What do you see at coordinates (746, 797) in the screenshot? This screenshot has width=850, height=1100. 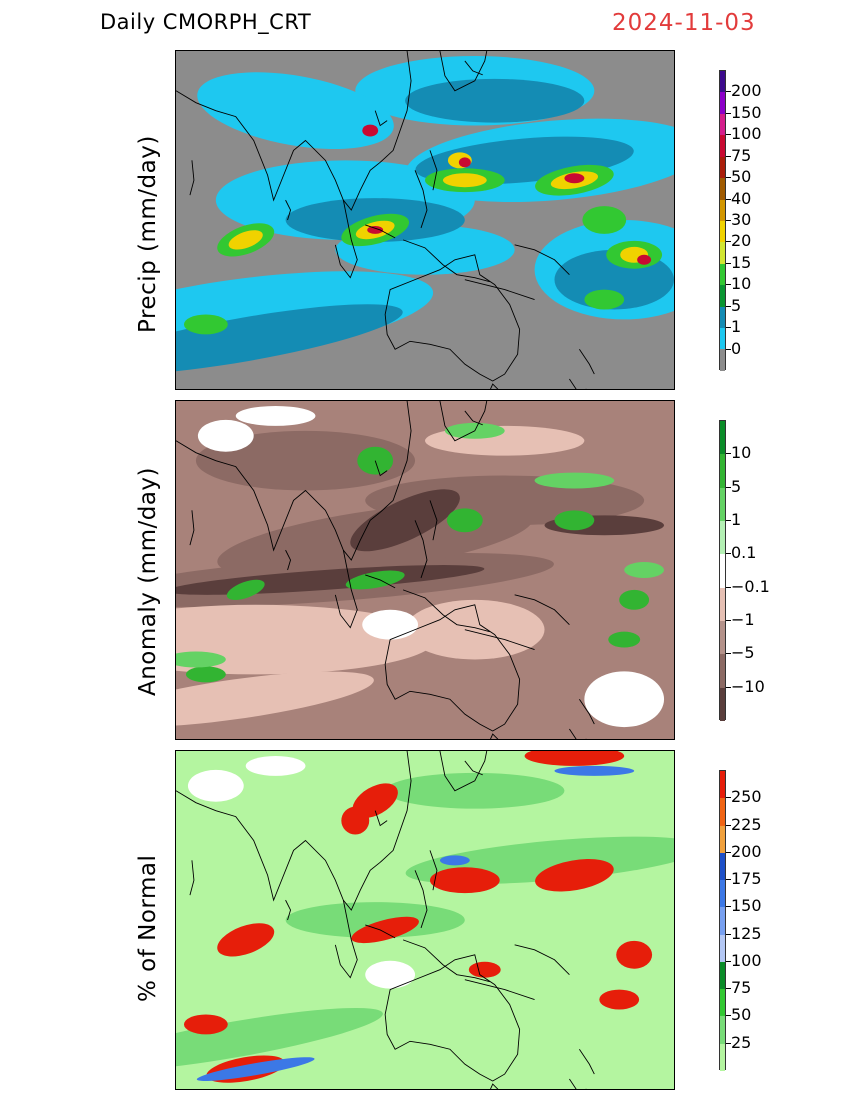 I see `colorbar-tick-label: 250` at bounding box center [746, 797].